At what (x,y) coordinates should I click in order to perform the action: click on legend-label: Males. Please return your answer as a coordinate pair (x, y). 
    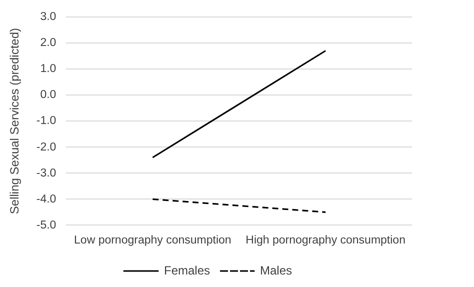
    Looking at the image, I should click on (276, 270).